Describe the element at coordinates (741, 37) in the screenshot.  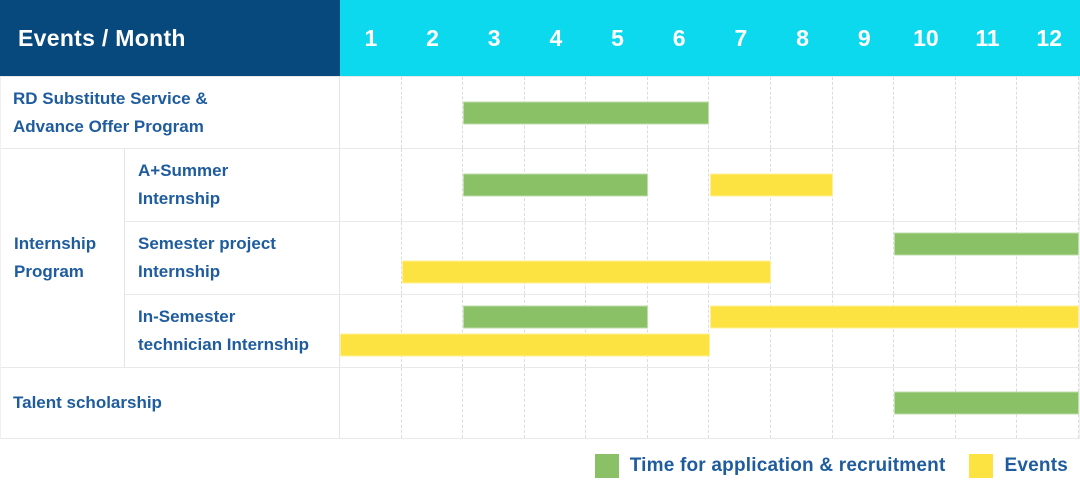
I see `month-header-cell: 7` at that location.